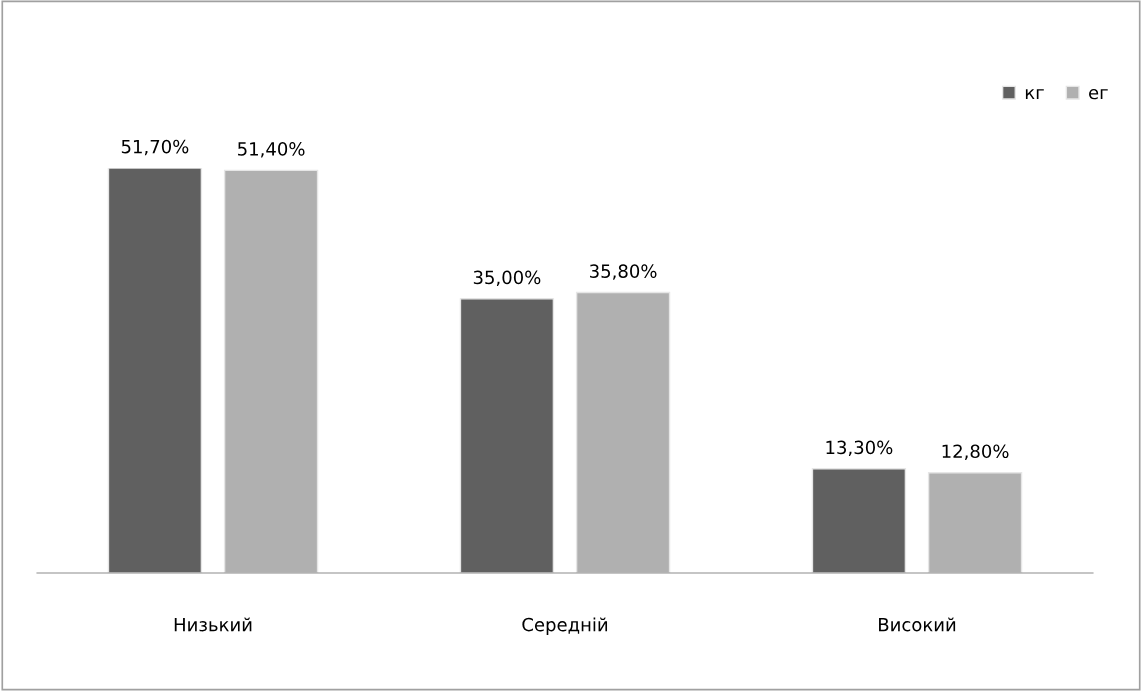 The image size is (1142, 691). What do you see at coordinates (155, 147) in the screenshot?
I see `data-label: 51,70%` at bounding box center [155, 147].